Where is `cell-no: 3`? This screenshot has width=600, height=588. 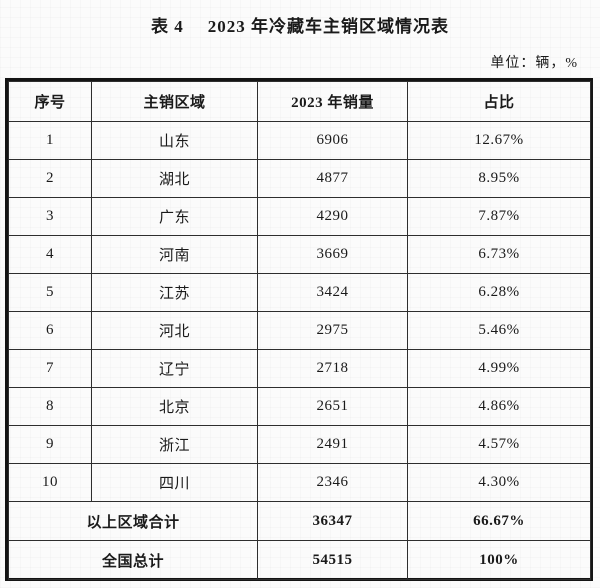 cell-no: 3 is located at coordinates (50, 216).